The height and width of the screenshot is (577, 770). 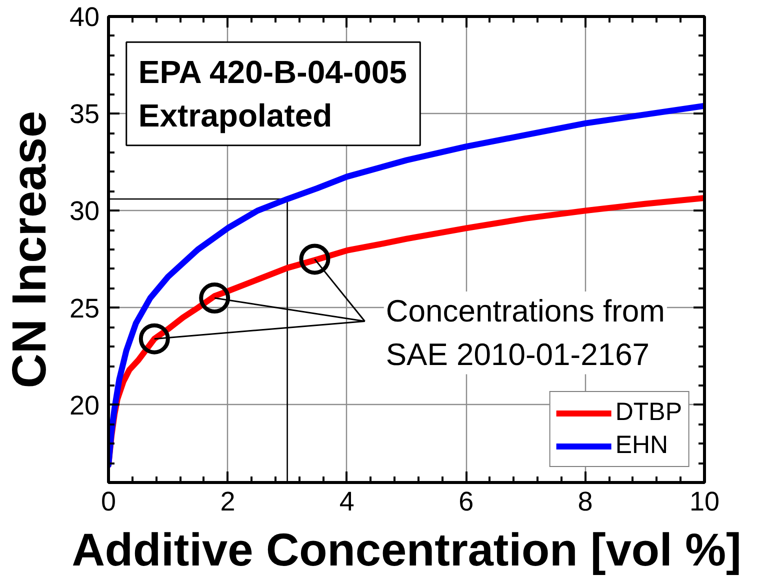 What do you see at coordinates (84, 405) in the screenshot?
I see `y-tick-label: 20` at bounding box center [84, 405].